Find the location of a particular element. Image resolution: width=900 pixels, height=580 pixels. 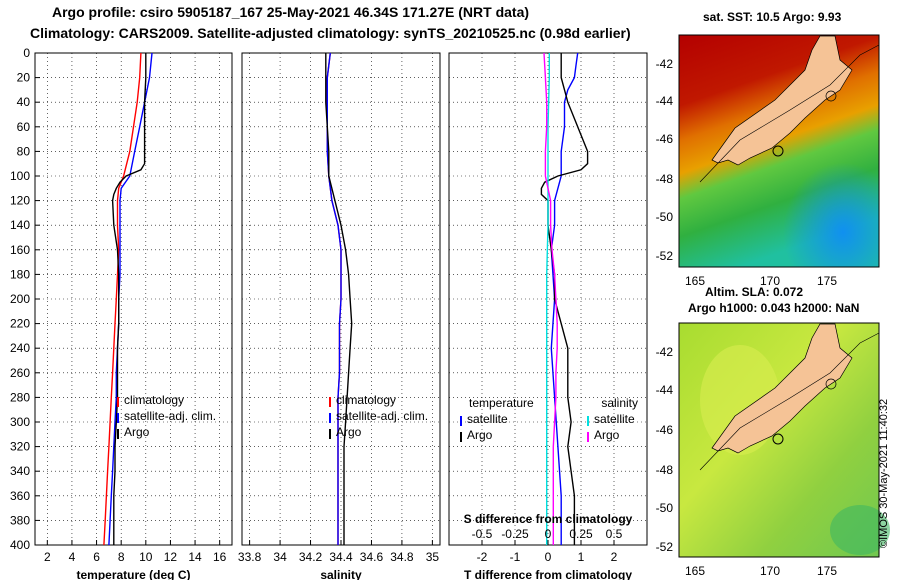

x-tick-label: 34.2 is located at coordinates (311, 557).